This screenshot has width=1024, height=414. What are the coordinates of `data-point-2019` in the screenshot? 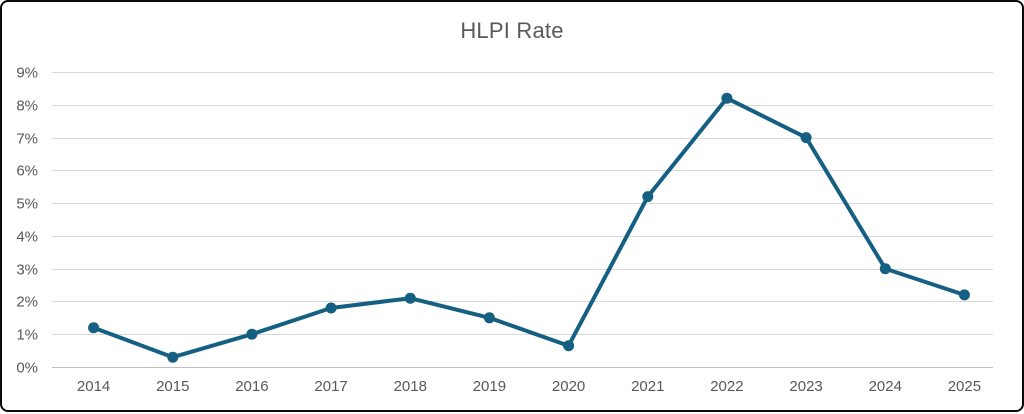 It's located at (489, 318).